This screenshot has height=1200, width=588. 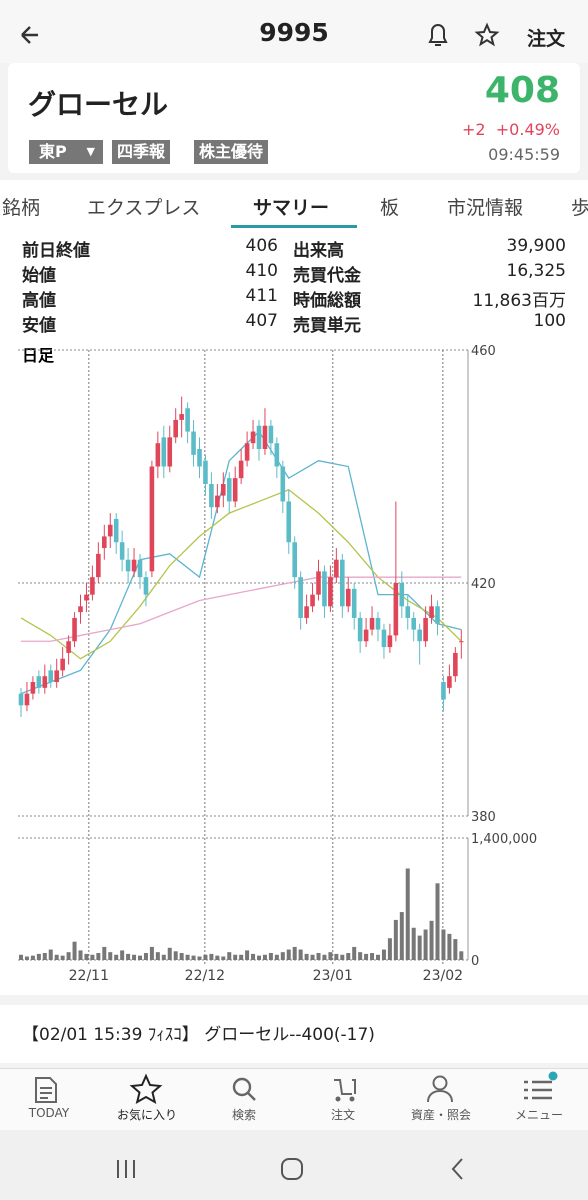 I want to click on tab: 市況情報, so click(x=485, y=208).